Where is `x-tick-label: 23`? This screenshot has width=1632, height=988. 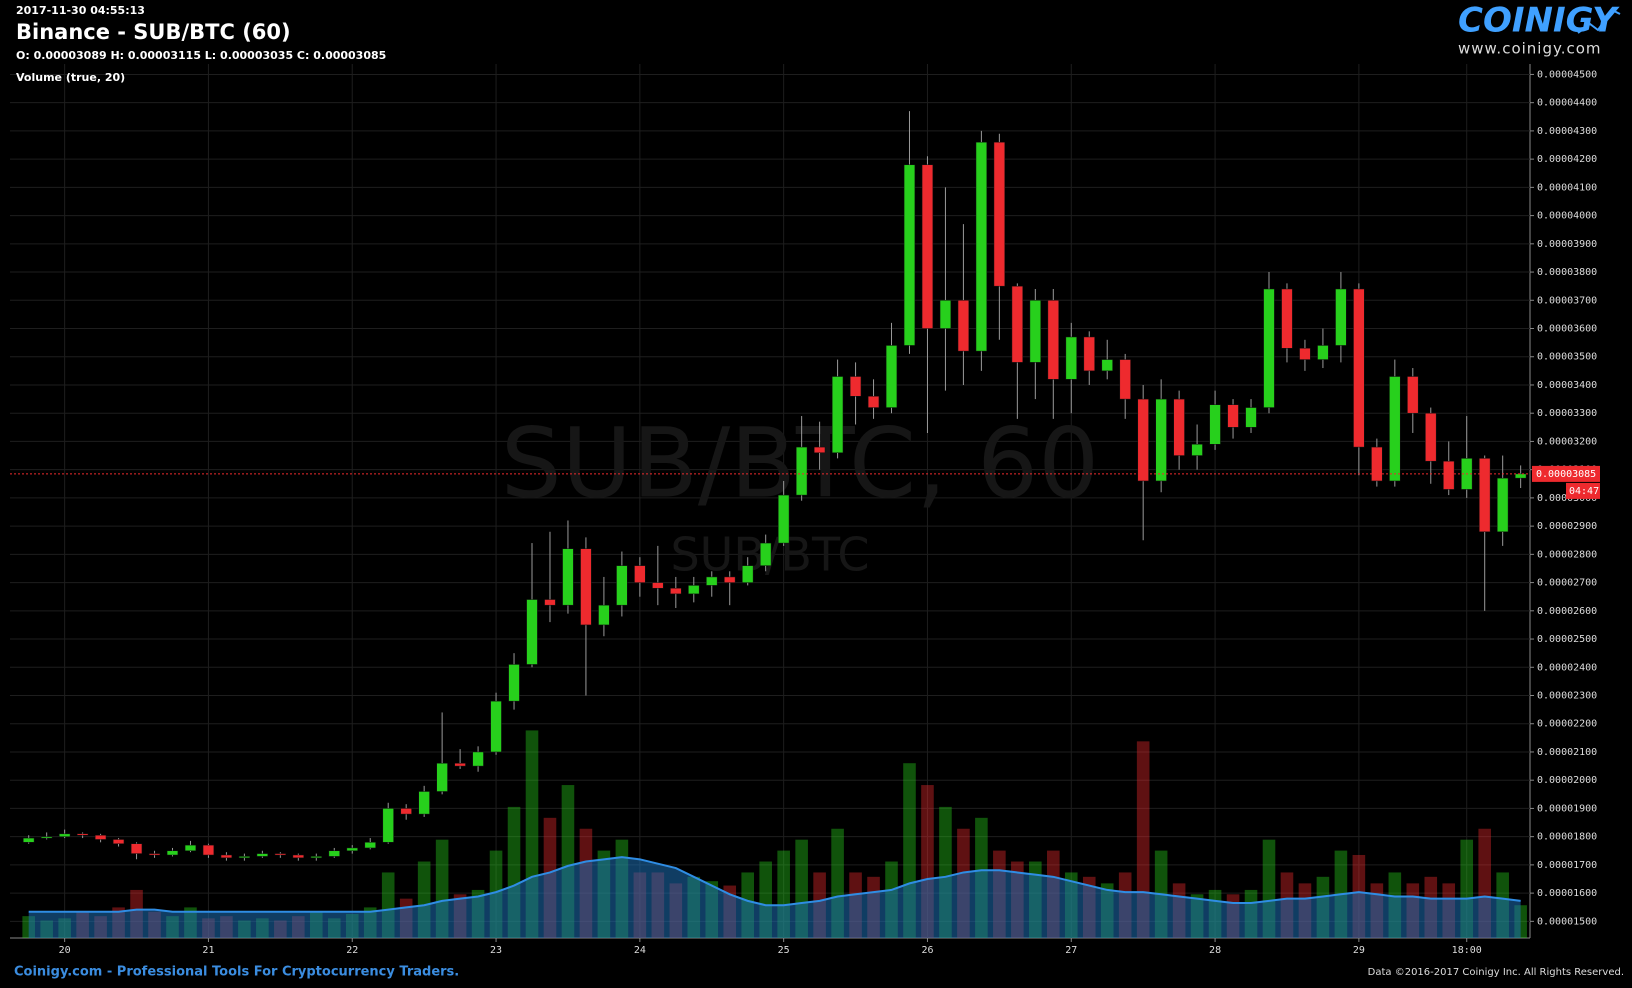 x-tick-label: 23 is located at coordinates (496, 950).